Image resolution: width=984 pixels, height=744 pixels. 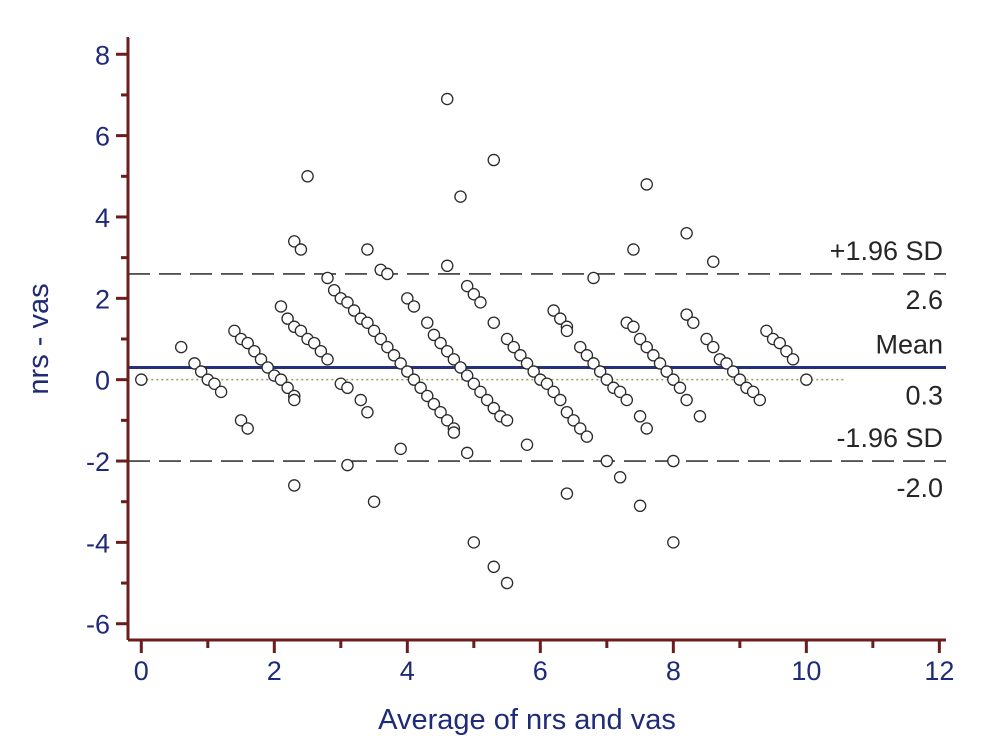 What do you see at coordinates (98, 625) in the screenshot?
I see `y-tick-label: -6` at bounding box center [98, 625].